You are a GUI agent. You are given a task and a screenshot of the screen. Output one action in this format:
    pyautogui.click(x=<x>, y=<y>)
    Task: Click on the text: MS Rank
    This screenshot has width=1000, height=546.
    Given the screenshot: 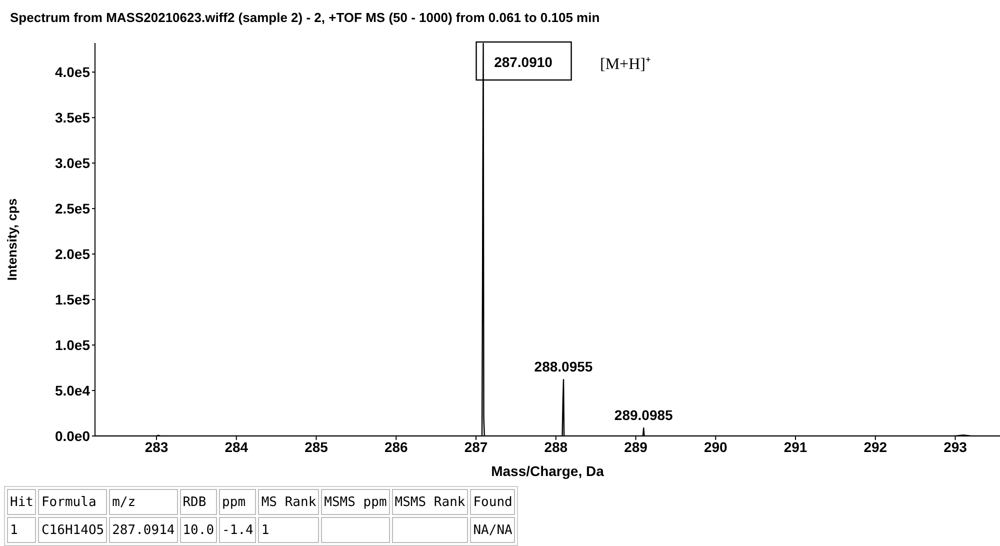 What is the action you would take?
    pyautogui.click(x=289, y=502)
    